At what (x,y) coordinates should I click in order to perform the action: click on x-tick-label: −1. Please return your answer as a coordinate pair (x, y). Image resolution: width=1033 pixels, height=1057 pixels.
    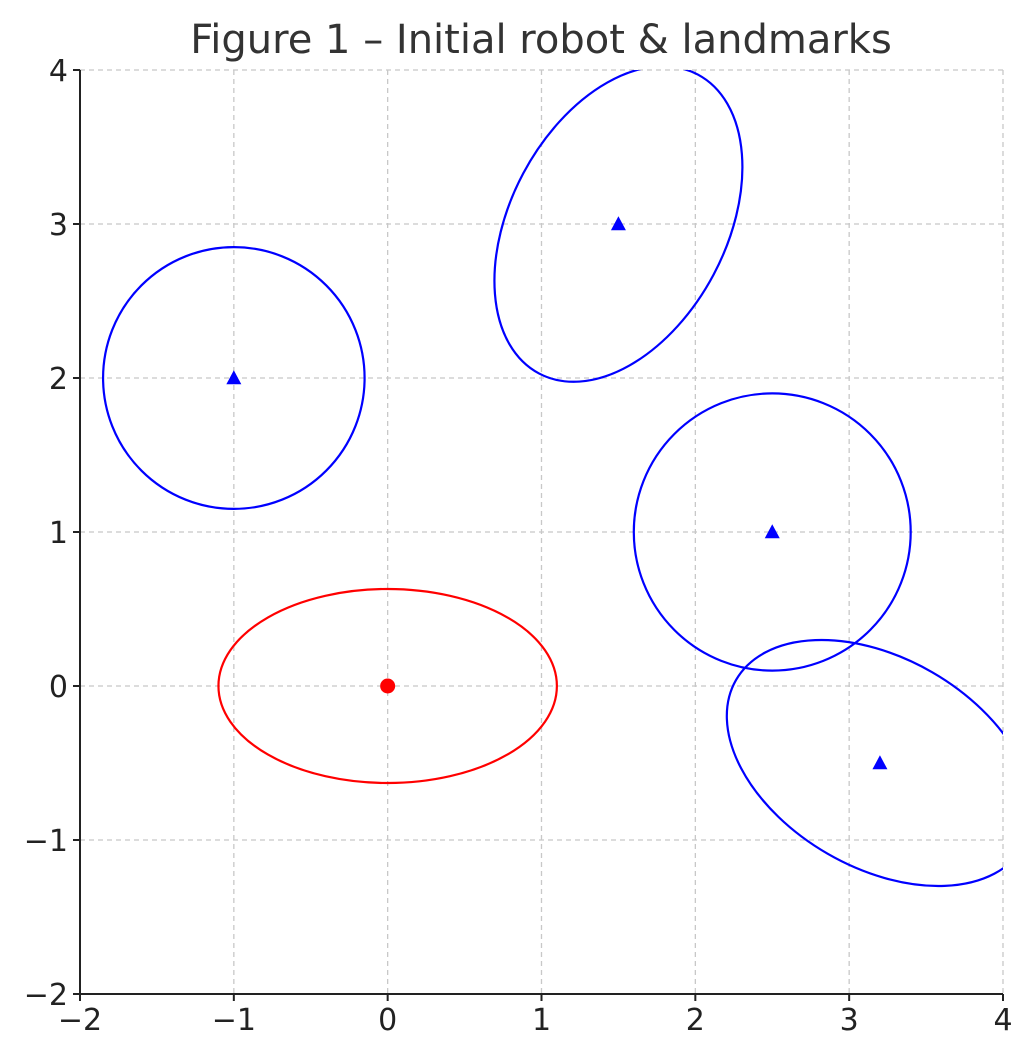
    Looking at the image, I should click on (234, 1020).